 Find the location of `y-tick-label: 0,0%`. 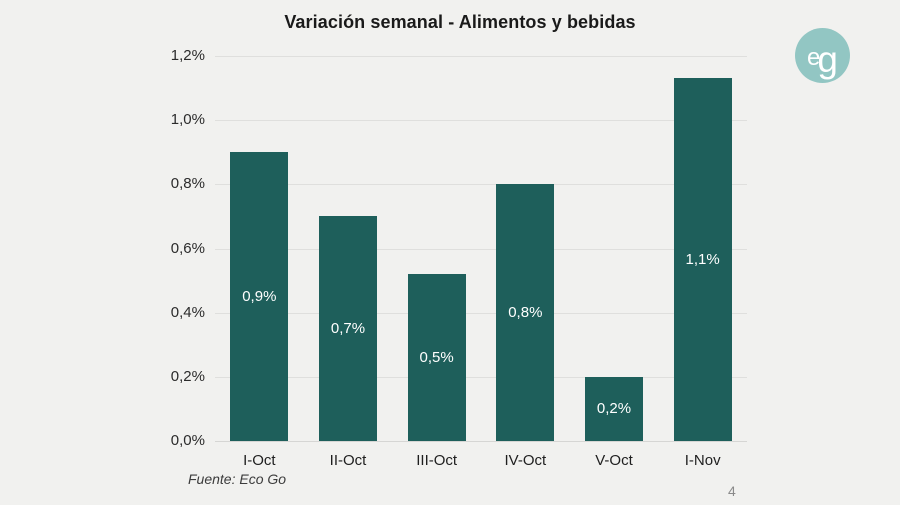

y-tick-label: 0,0% is located at coordinates (187, 440).